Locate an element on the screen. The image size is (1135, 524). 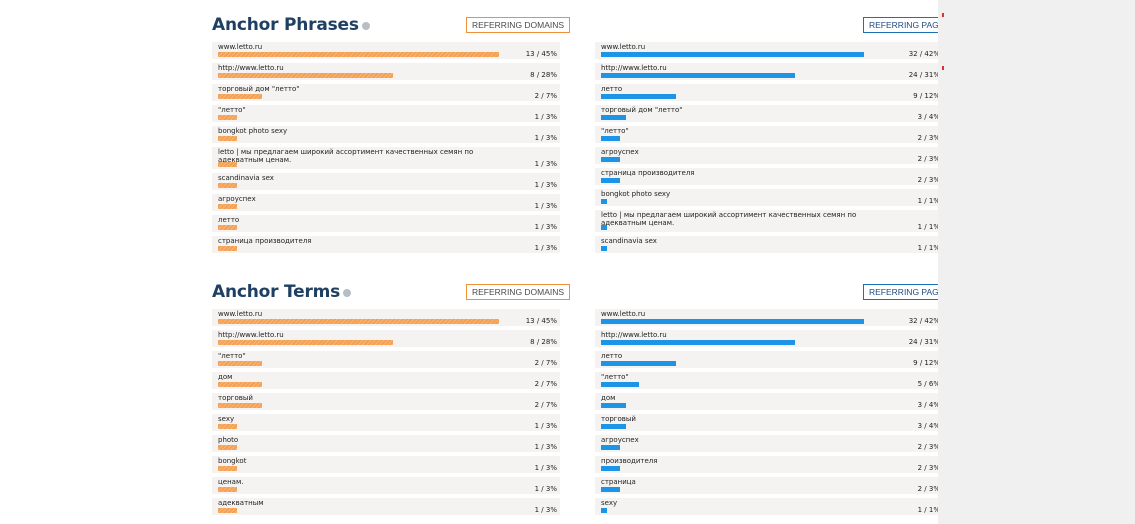
table-row: ценам. 1 / 3% is located at coordinates (386, 485).